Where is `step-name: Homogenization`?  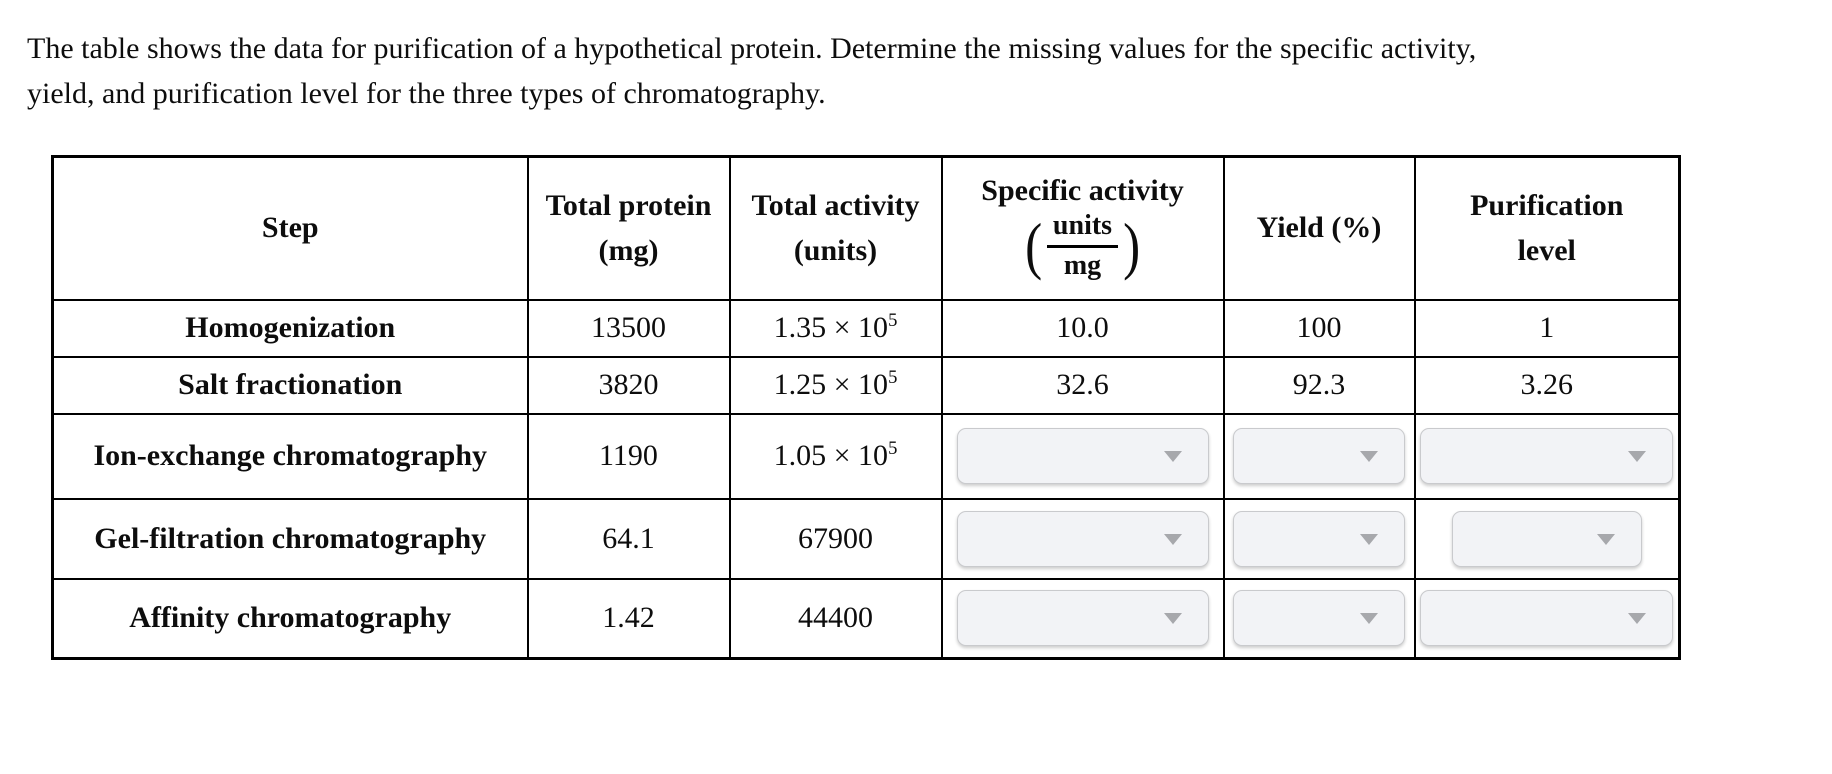
step-name: Homogenization is located at coordinates (290, 328).